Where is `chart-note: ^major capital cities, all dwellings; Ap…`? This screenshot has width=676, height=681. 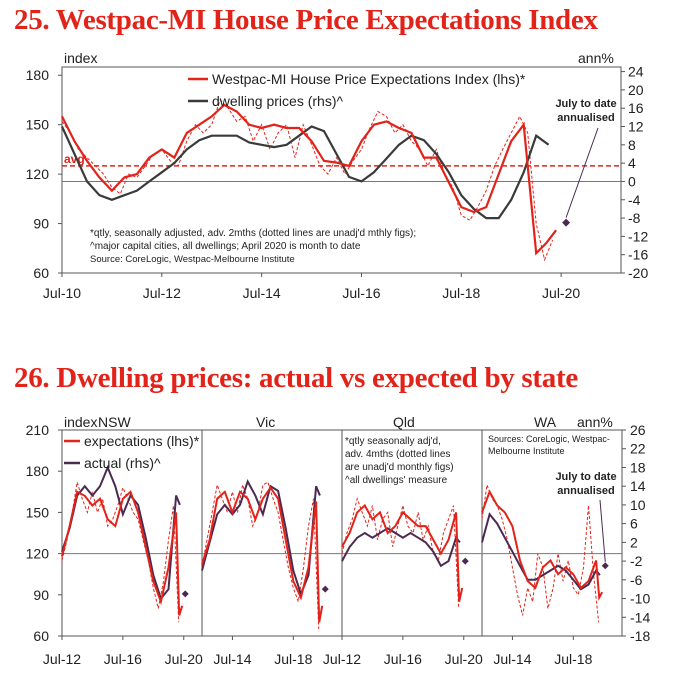
chart-note: ^major capital cities, all dwellings; Ap… is located at coordinates (225, 246).